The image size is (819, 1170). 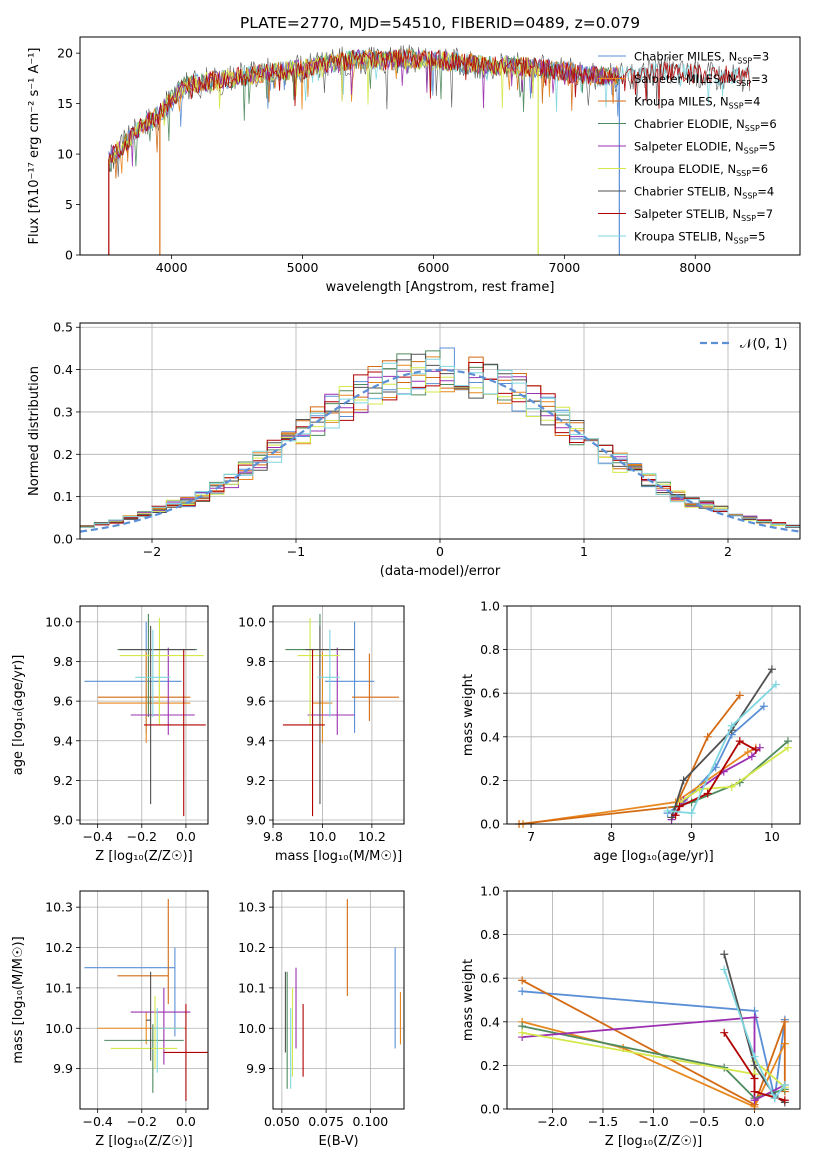 I want to click on mass_weight_vs_age-frame, so click(x=653, y=715).